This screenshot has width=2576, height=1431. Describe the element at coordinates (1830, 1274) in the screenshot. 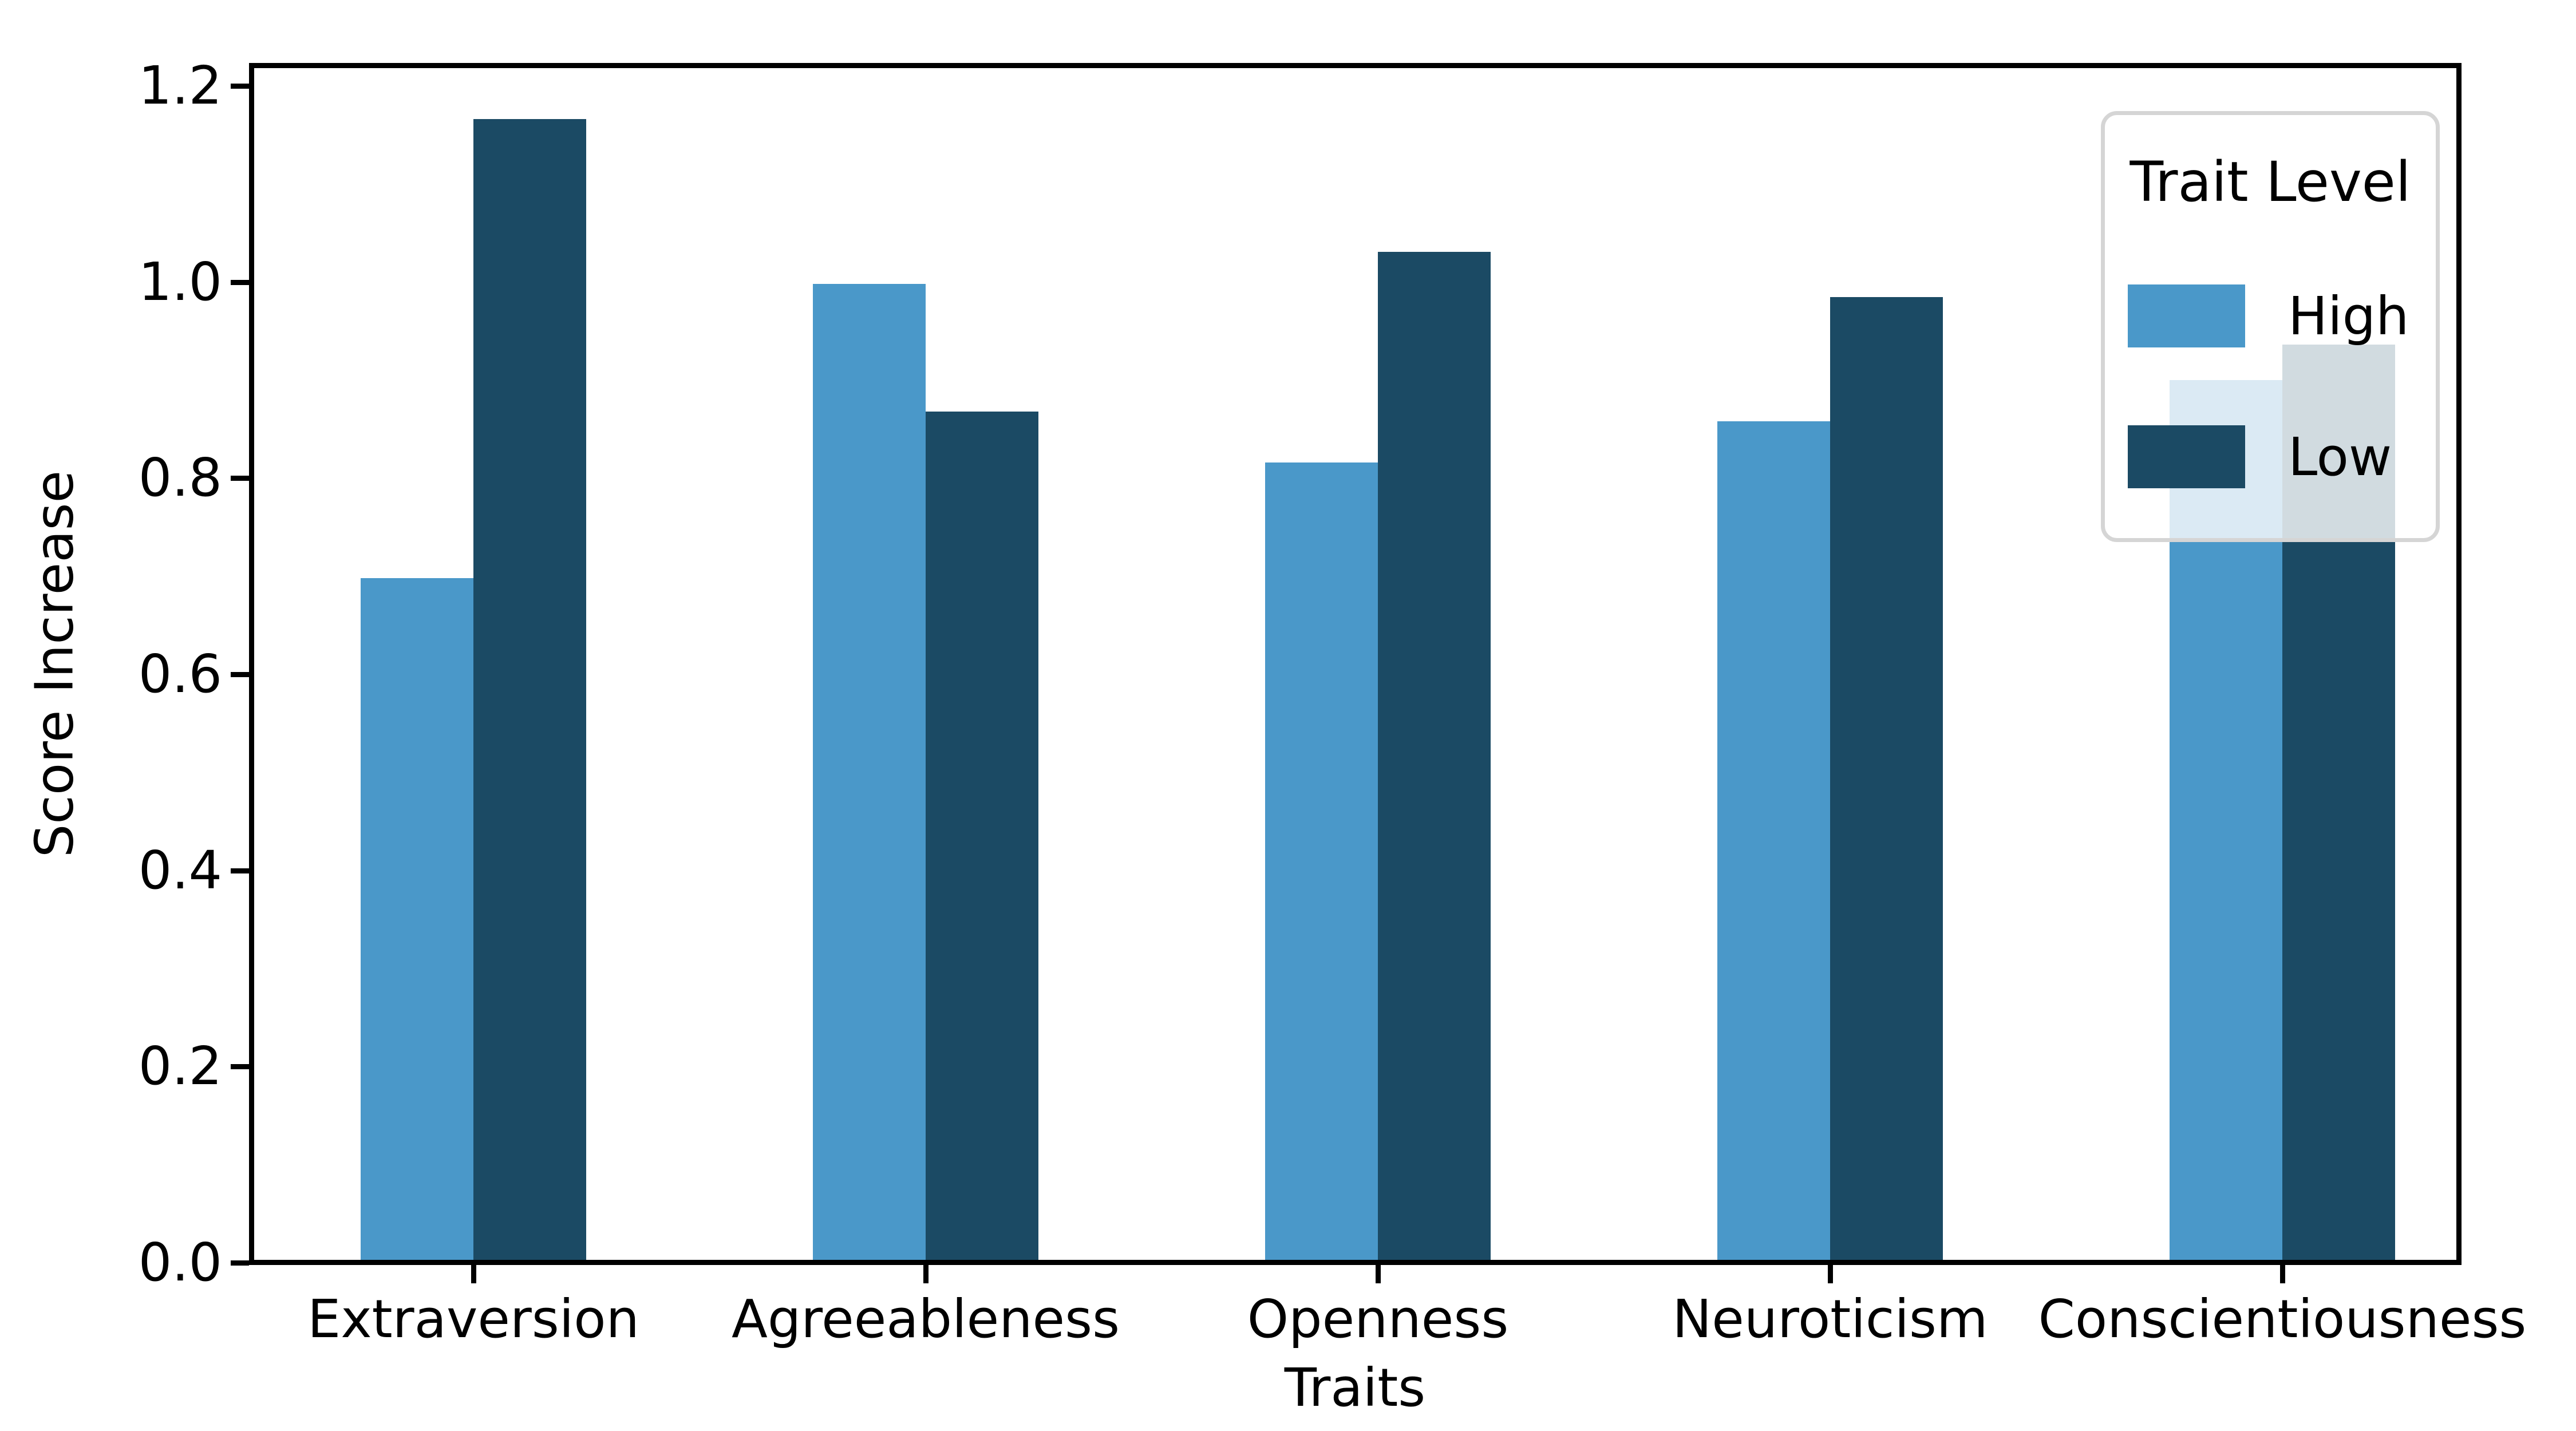

I see `x-tick-mark-neuroticism` at that location.